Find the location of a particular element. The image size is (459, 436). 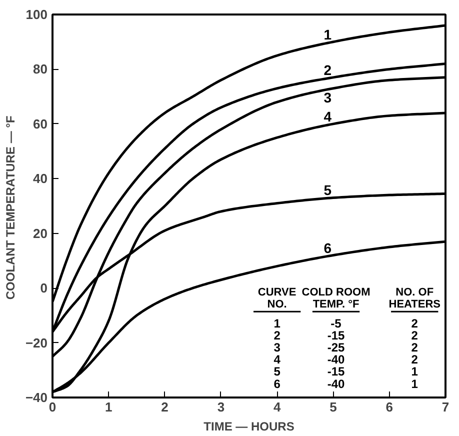

legend-label: 2 is located at coordinates (414, 323).